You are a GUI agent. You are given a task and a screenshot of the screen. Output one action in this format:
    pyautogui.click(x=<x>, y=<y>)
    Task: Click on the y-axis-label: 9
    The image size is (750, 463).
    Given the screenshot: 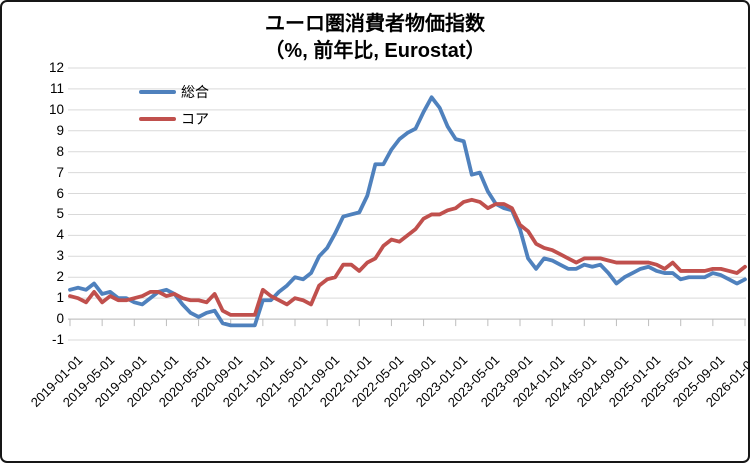 What is the action you would take?
    pyautogui.click(x=60, y=130)
    